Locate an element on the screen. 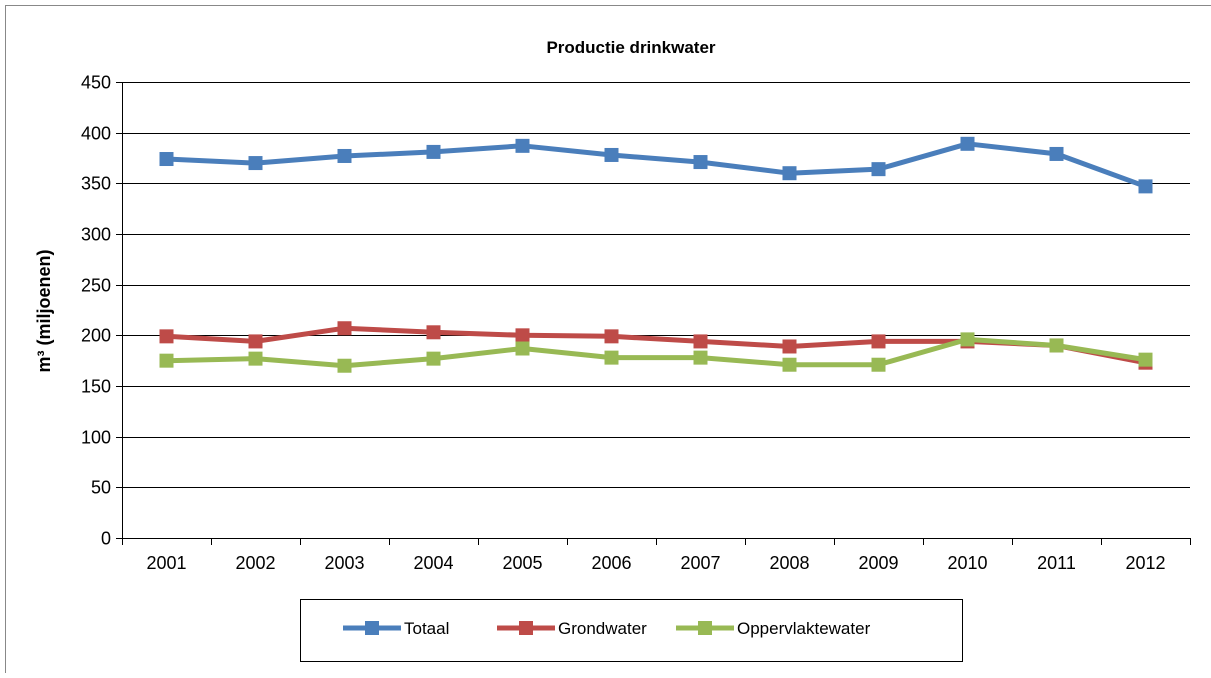 Image resolution: width=1211 pixels, height=678 pixels. y-tick-label: 50 is located at coordinates (101, 488).